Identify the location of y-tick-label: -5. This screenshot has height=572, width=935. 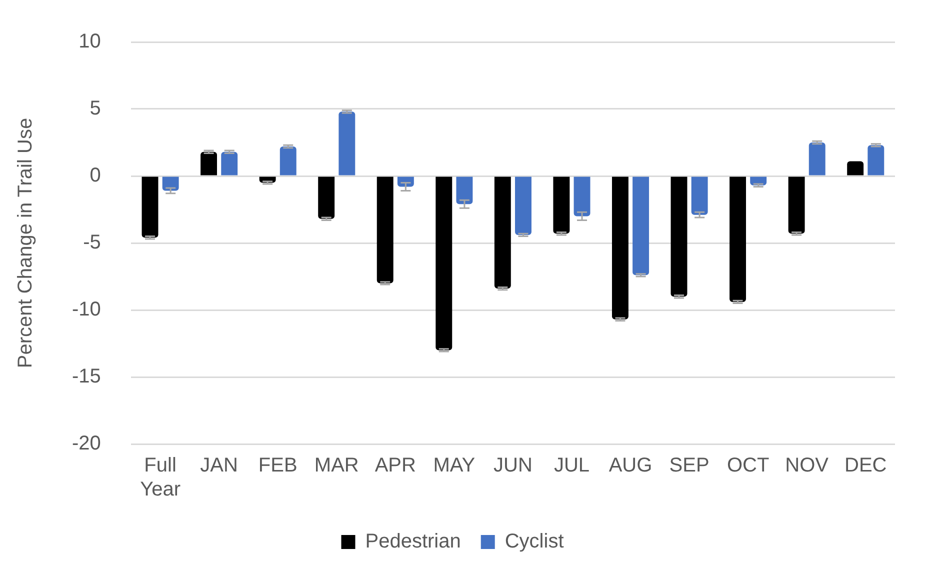
(92, 243).